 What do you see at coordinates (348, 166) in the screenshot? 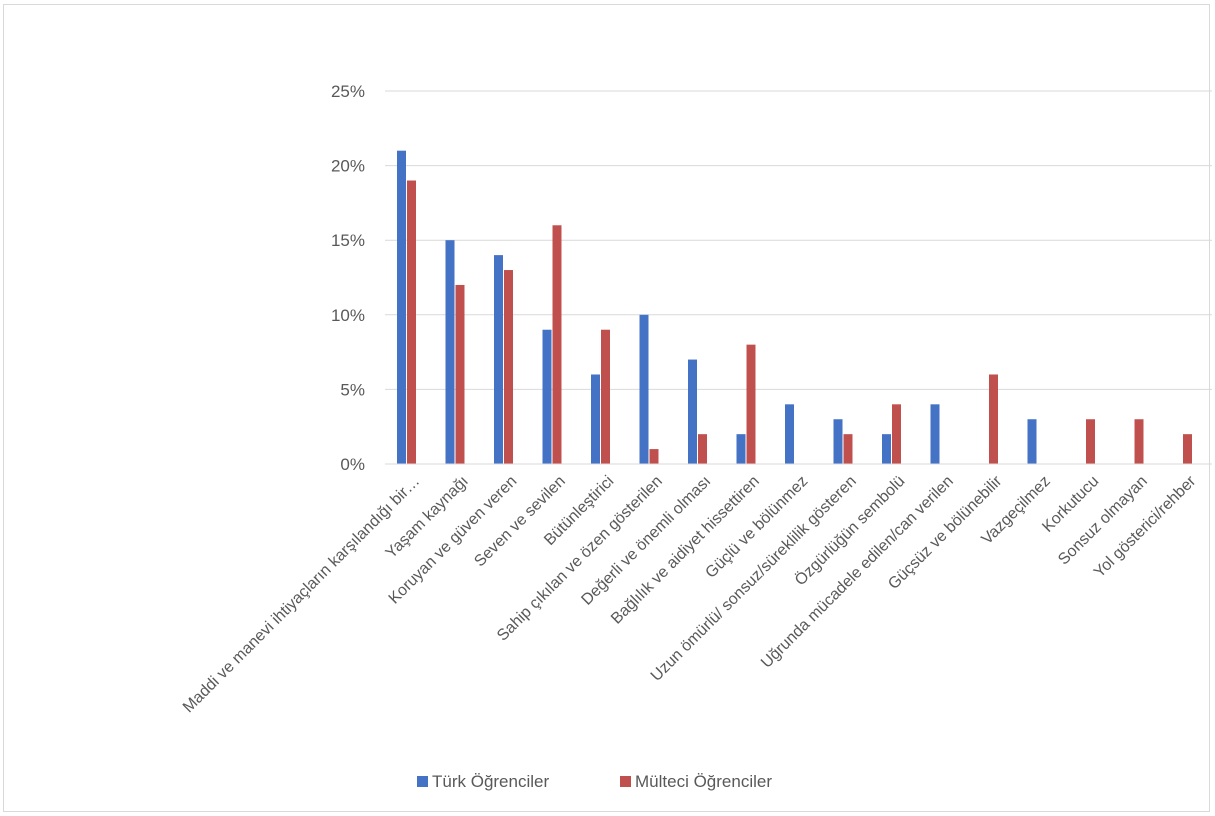
I see `y-tick-label: 20%` at bounding box center [348, 166].